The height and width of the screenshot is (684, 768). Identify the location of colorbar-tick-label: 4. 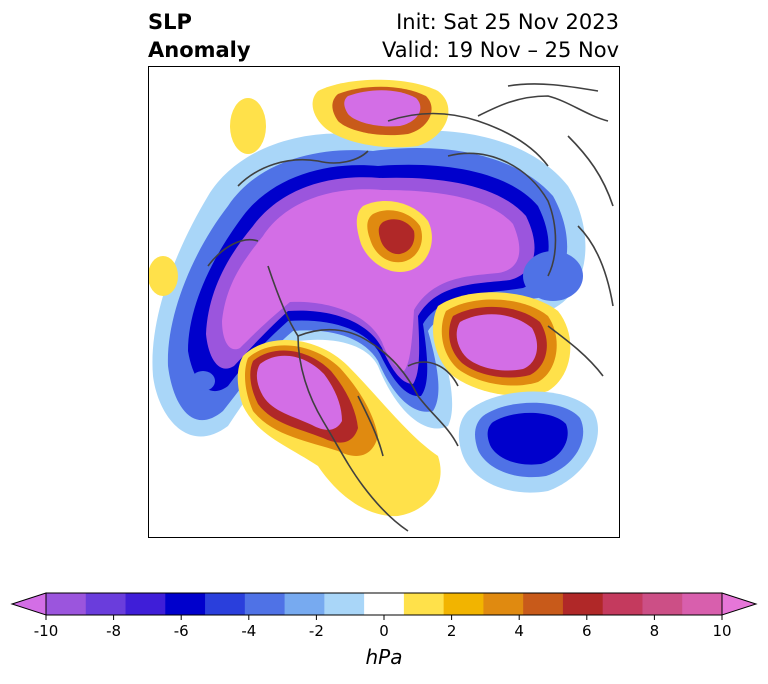
(519, 631).